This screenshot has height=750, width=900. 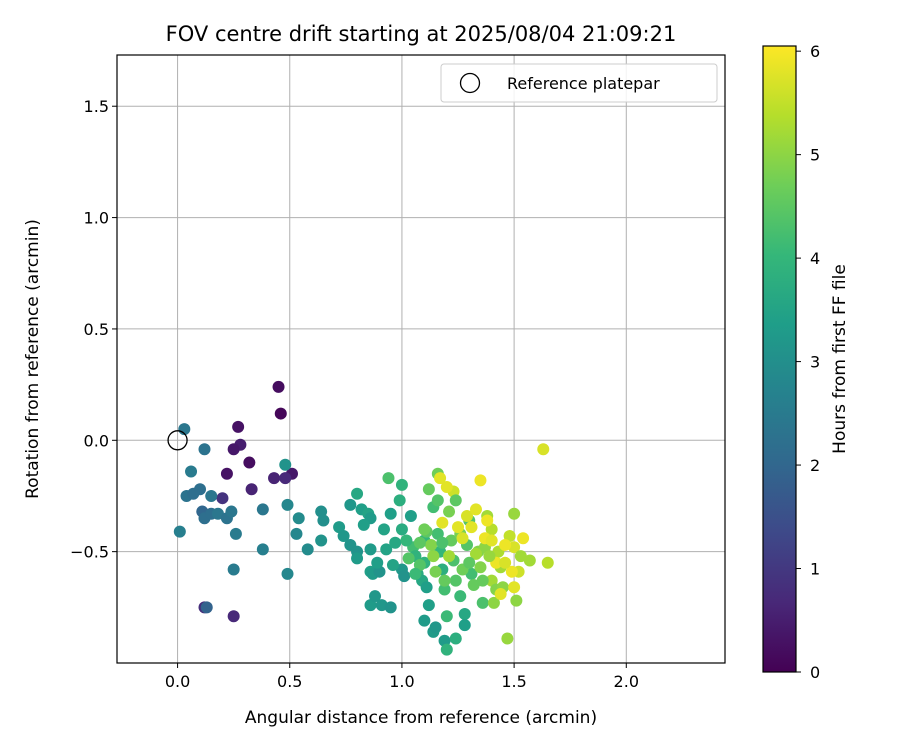 I want to click on y-tick-label: 1.0, so click(x=96, y=218).